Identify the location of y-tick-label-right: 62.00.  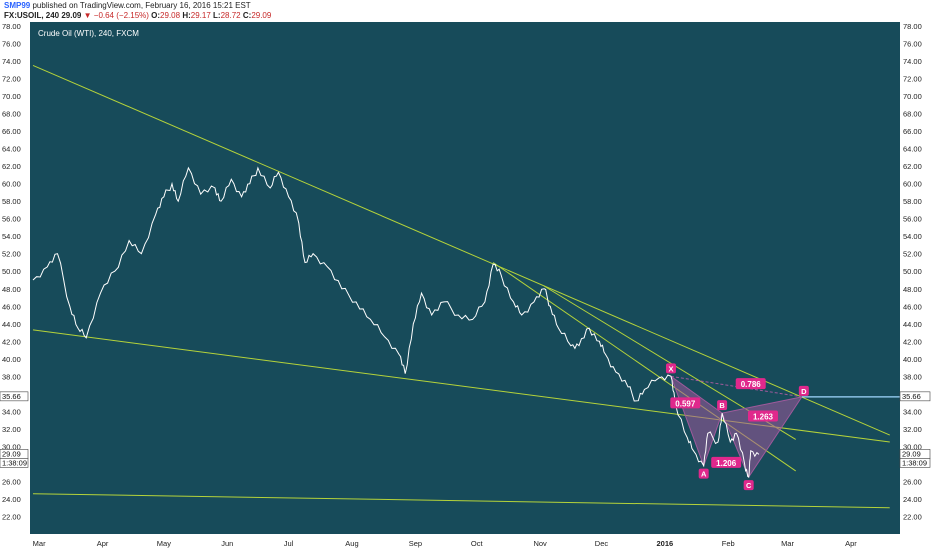
(912, 166).